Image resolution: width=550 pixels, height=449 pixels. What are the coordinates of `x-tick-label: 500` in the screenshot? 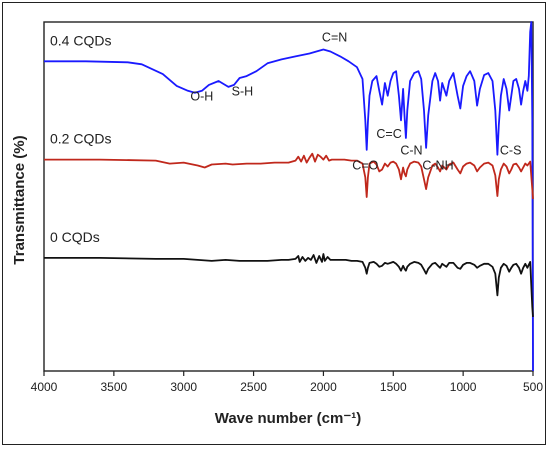 It's located at (533, 387).